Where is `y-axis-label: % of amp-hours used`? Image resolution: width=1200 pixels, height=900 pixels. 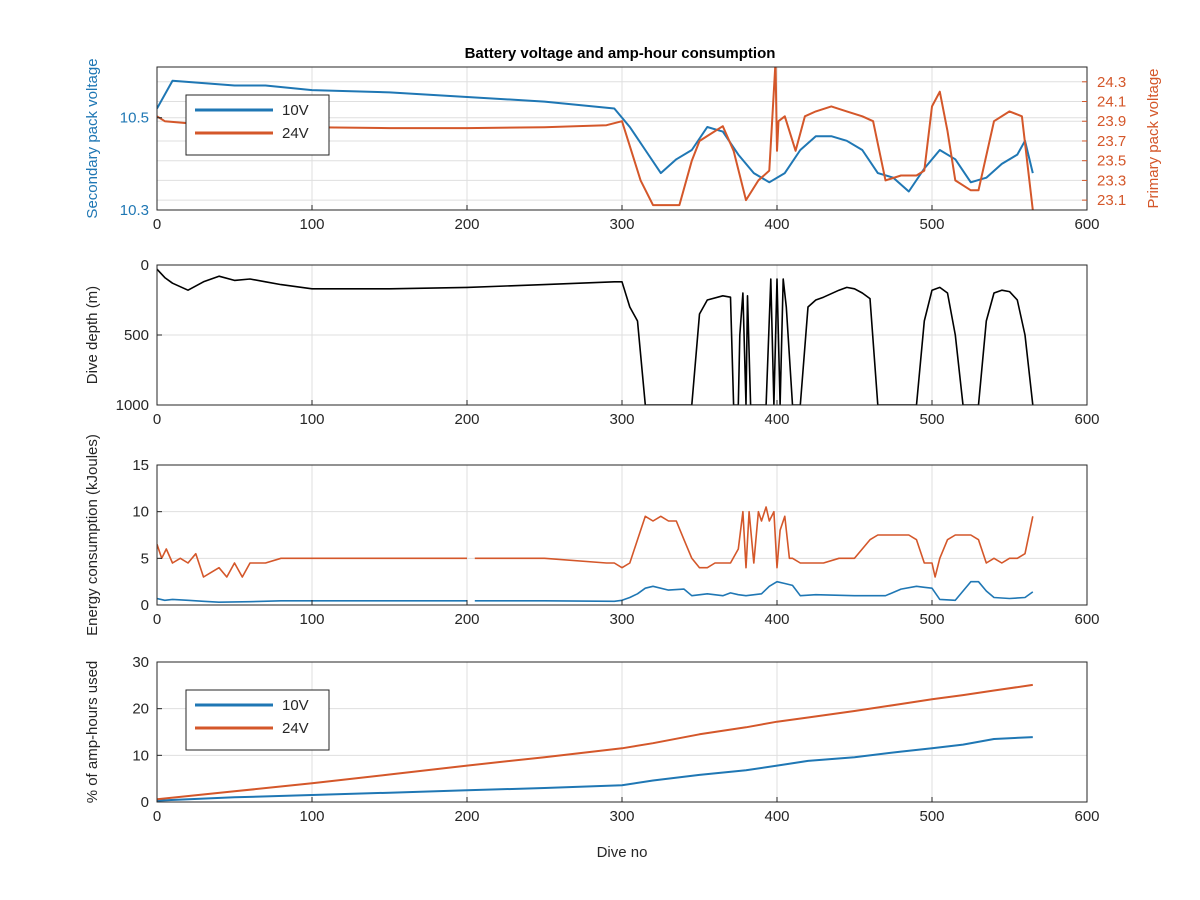 y-axis-label: % of amp-hours used is located at coordinates (92, 732).